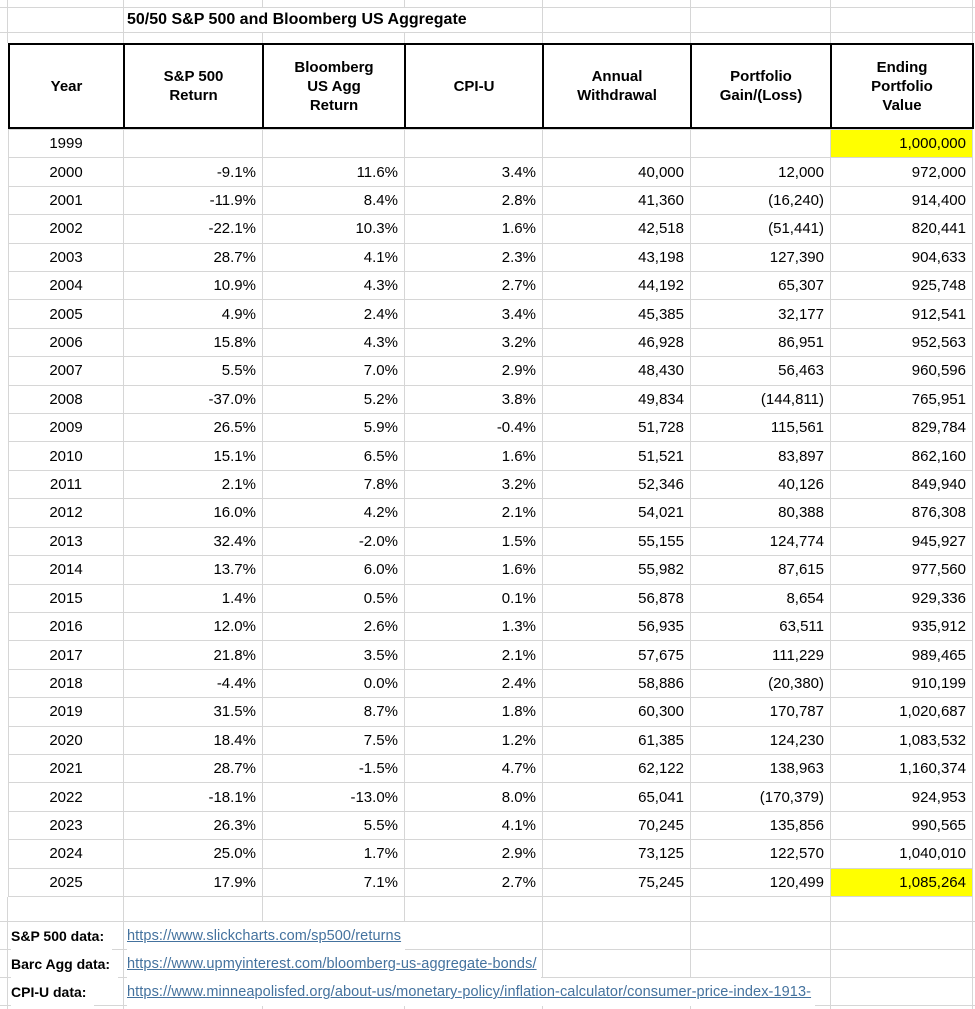 This screenshot has width=975, height=1009. I want to click on cell-portfolio-gain-loss: 12,000, so click(760, 172).